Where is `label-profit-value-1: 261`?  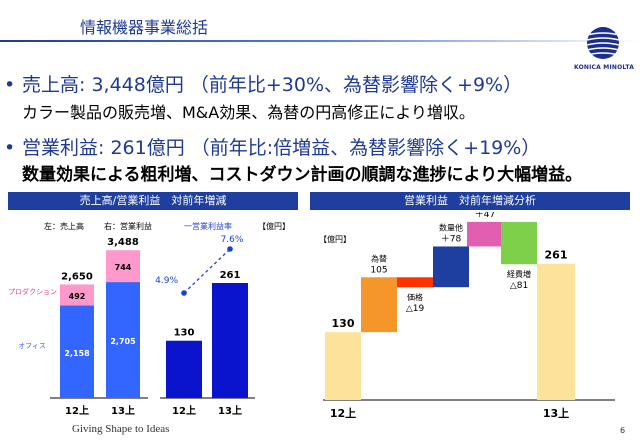 label-profit-value-1: 261 is located at coordinates (230, 275).